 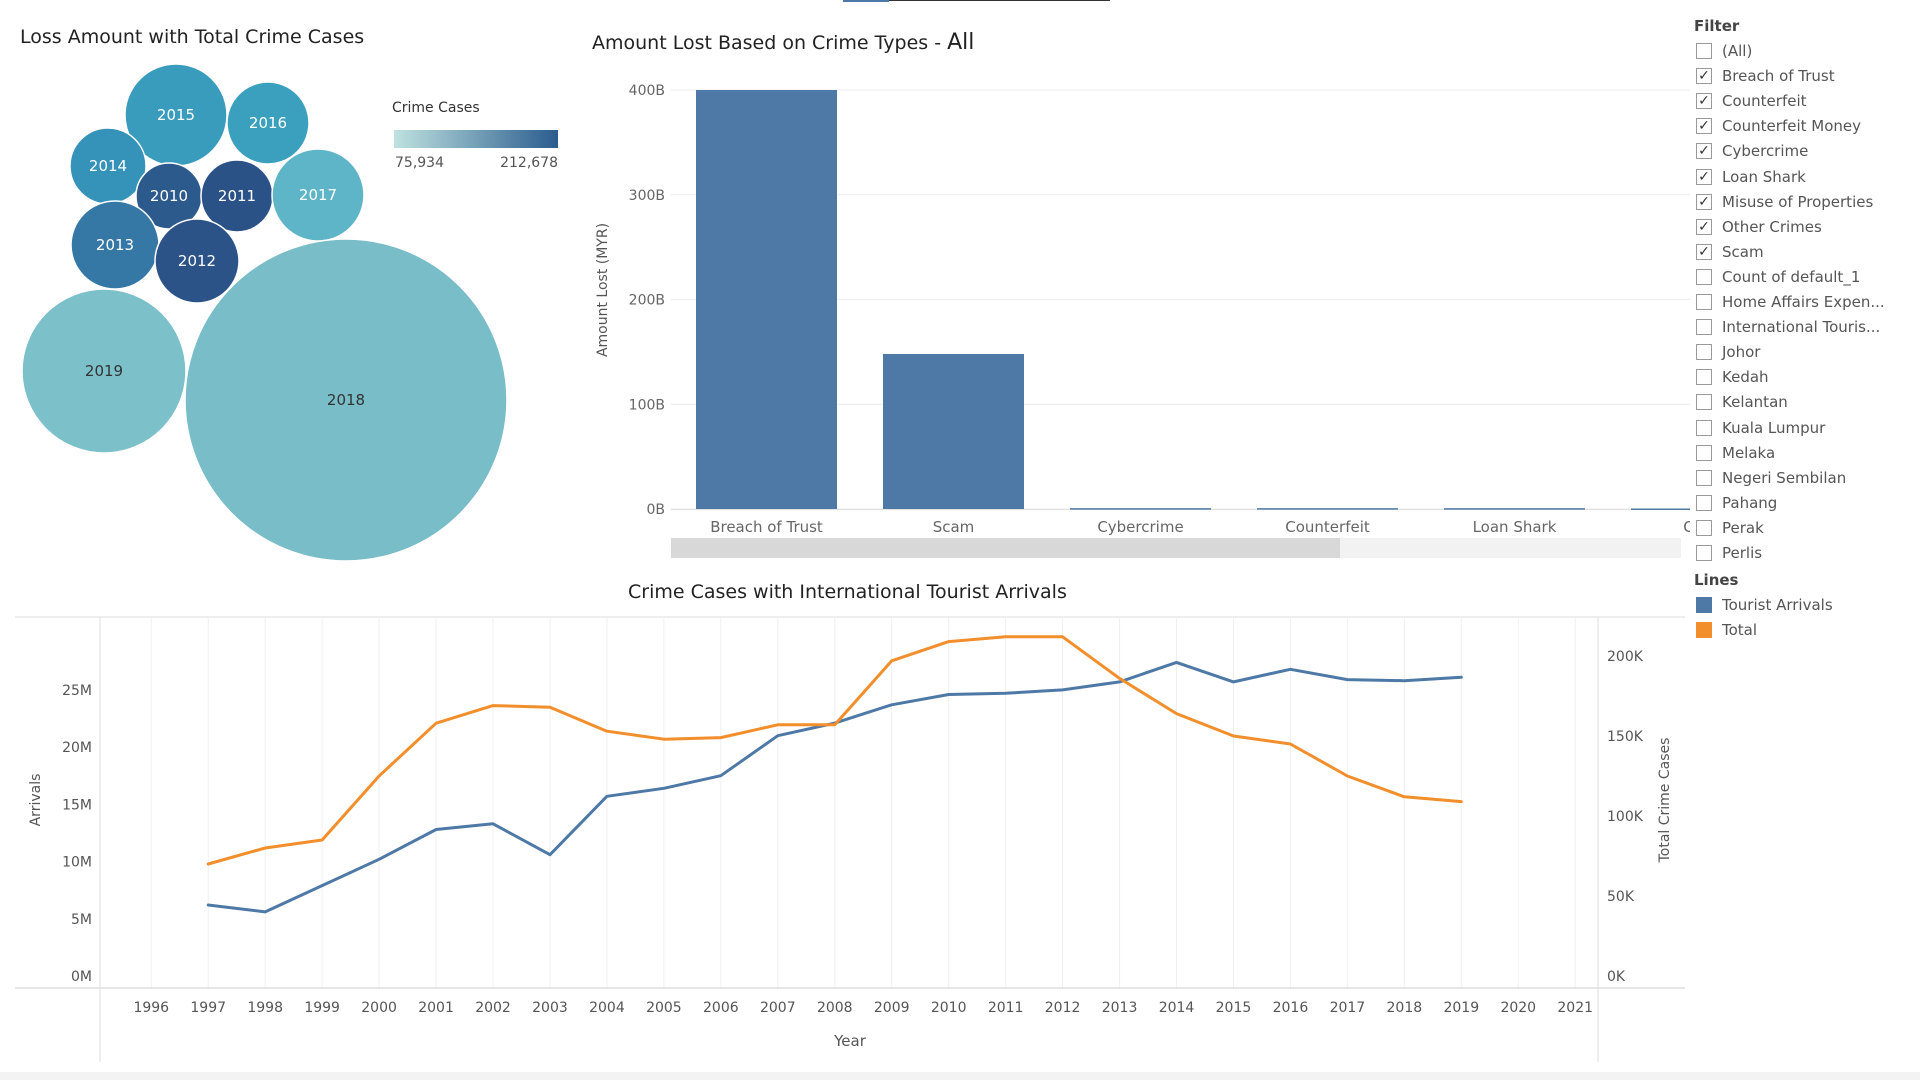 I want to click on bubble-2016: 2016, so click(x=268, y=123).